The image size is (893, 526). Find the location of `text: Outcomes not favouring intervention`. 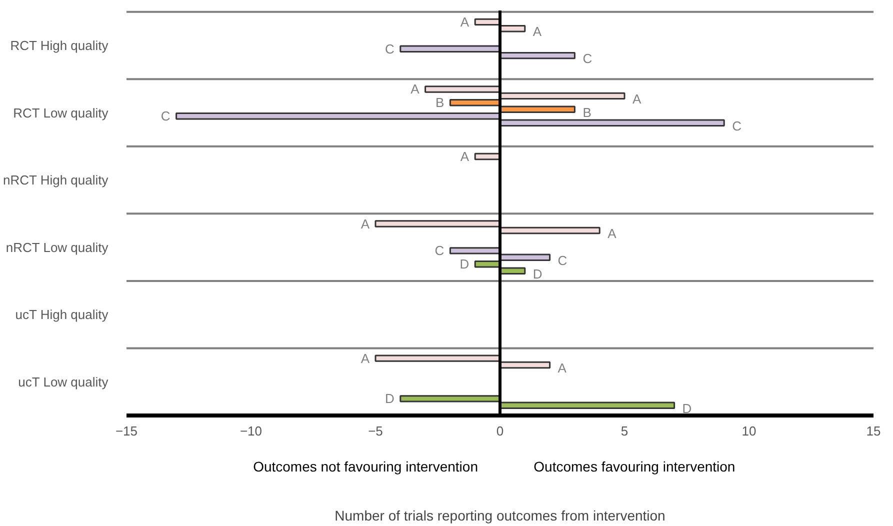

text: Outcomes not favouring intervention is located at coordinates (365, 466).